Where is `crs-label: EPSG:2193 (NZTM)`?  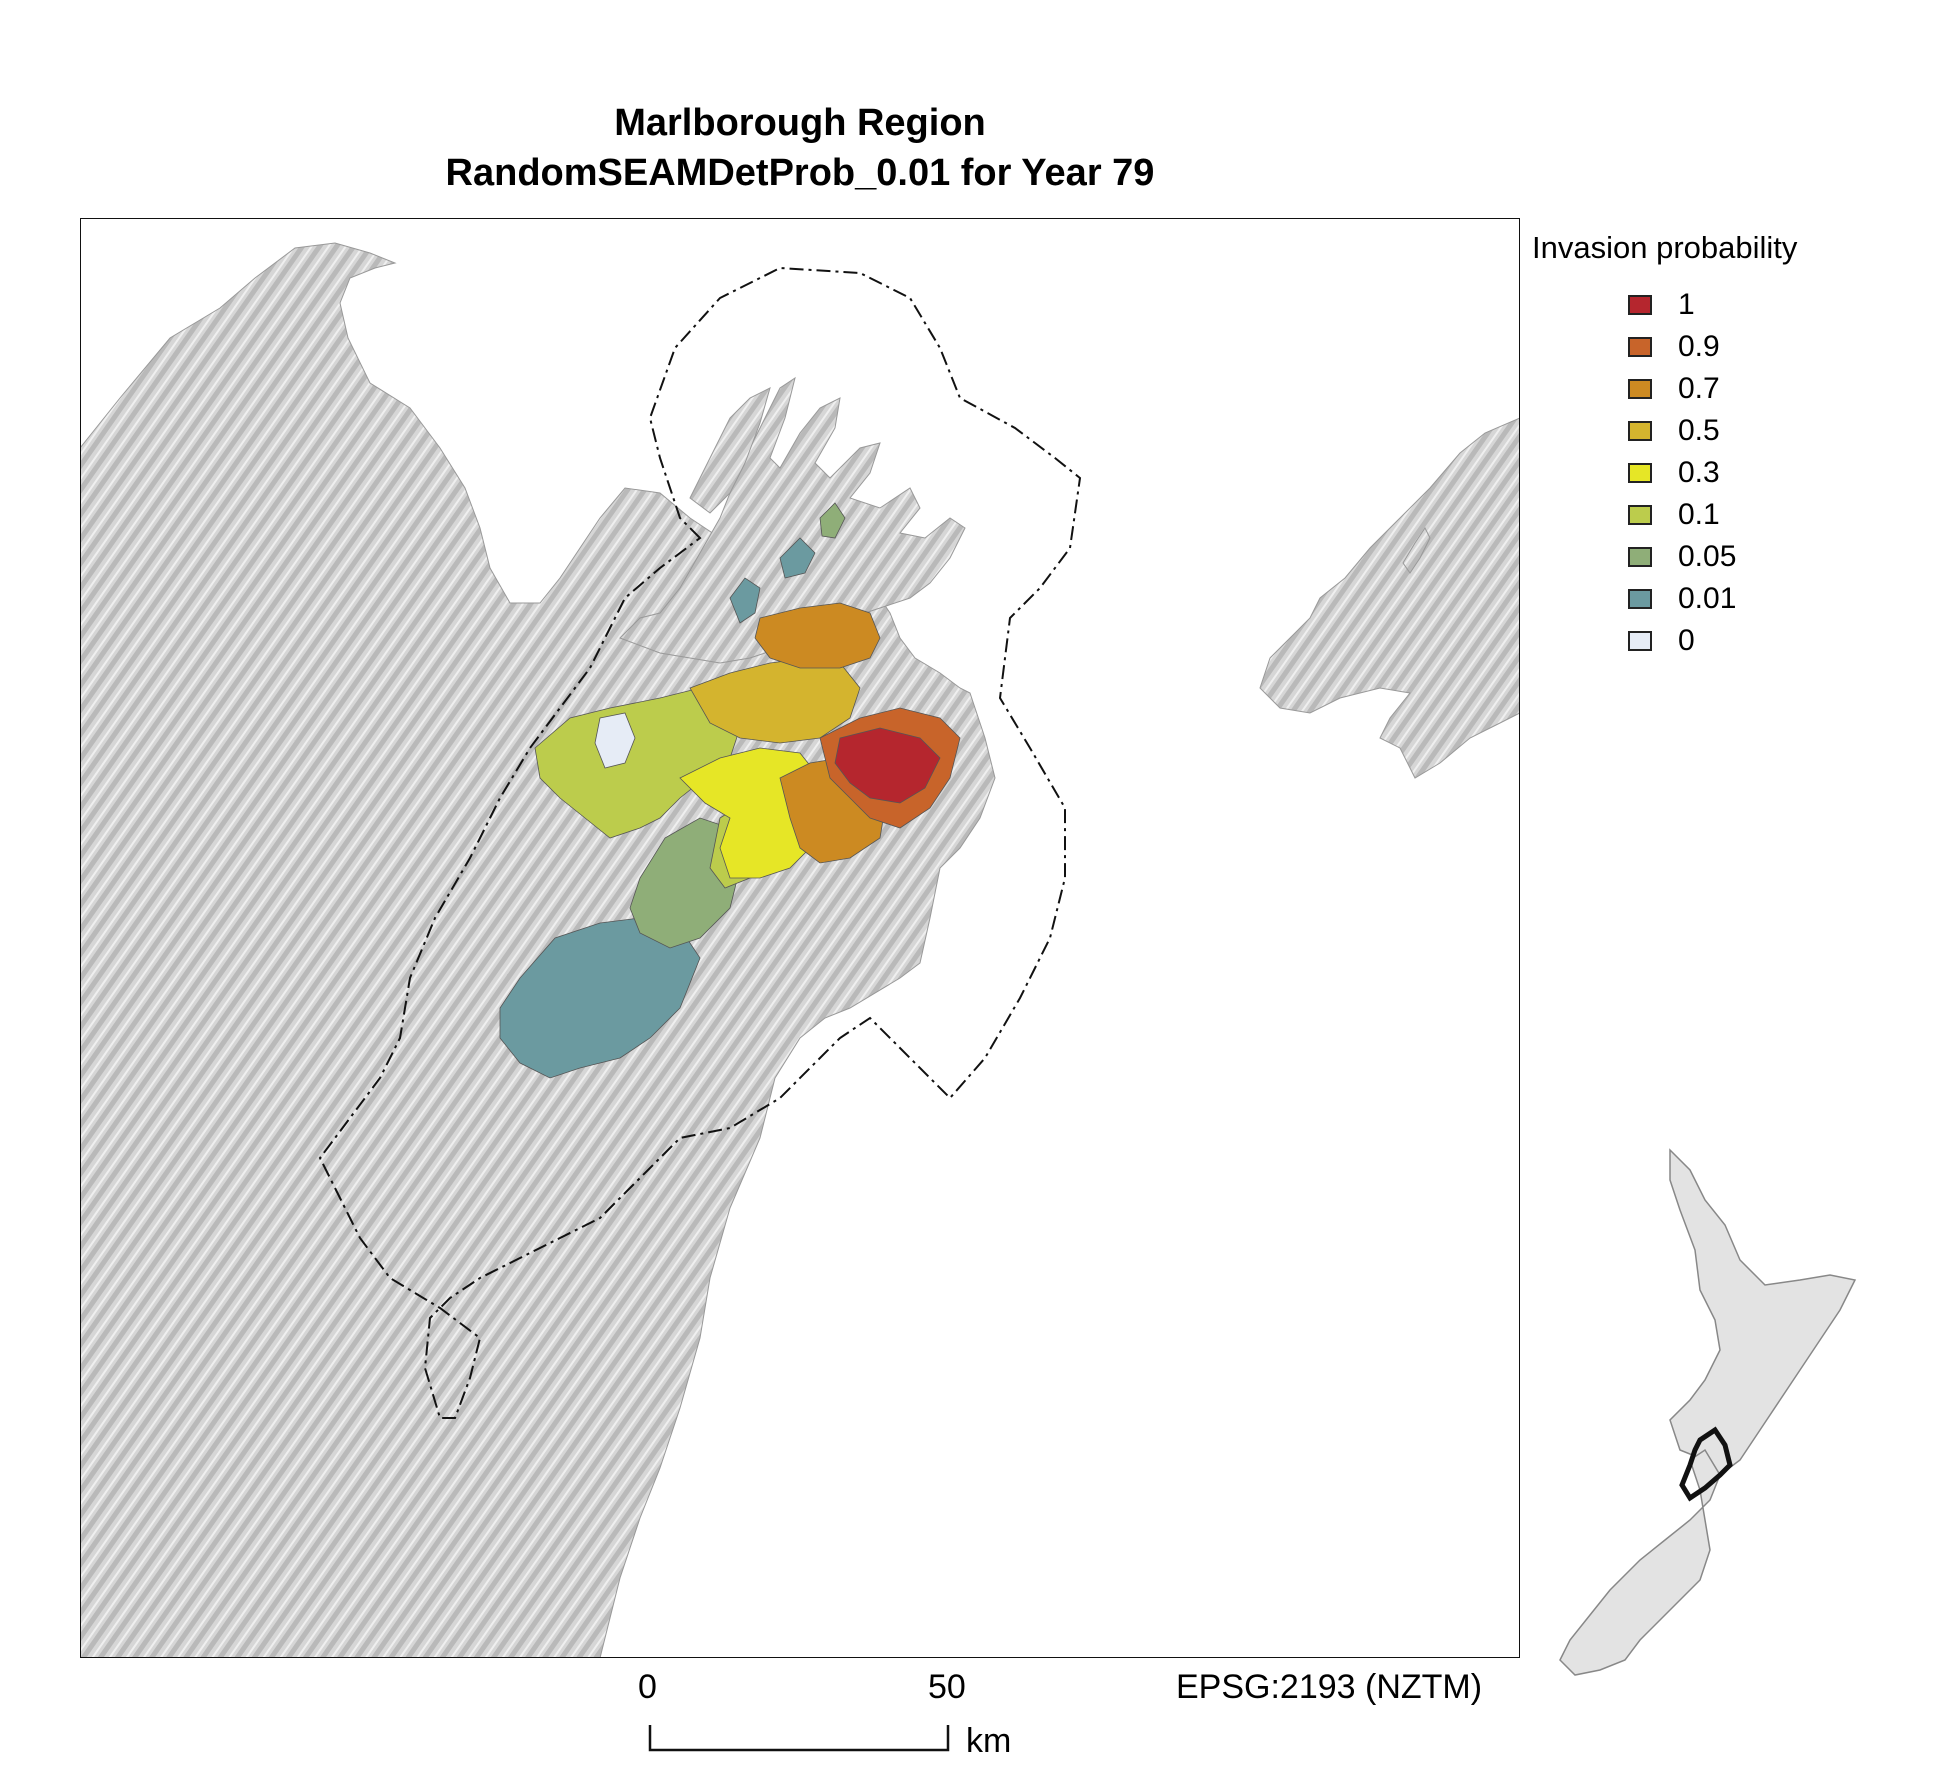 crs-label: EPSG:2193 (NZTM) is located at coordinates (1329, 1687).